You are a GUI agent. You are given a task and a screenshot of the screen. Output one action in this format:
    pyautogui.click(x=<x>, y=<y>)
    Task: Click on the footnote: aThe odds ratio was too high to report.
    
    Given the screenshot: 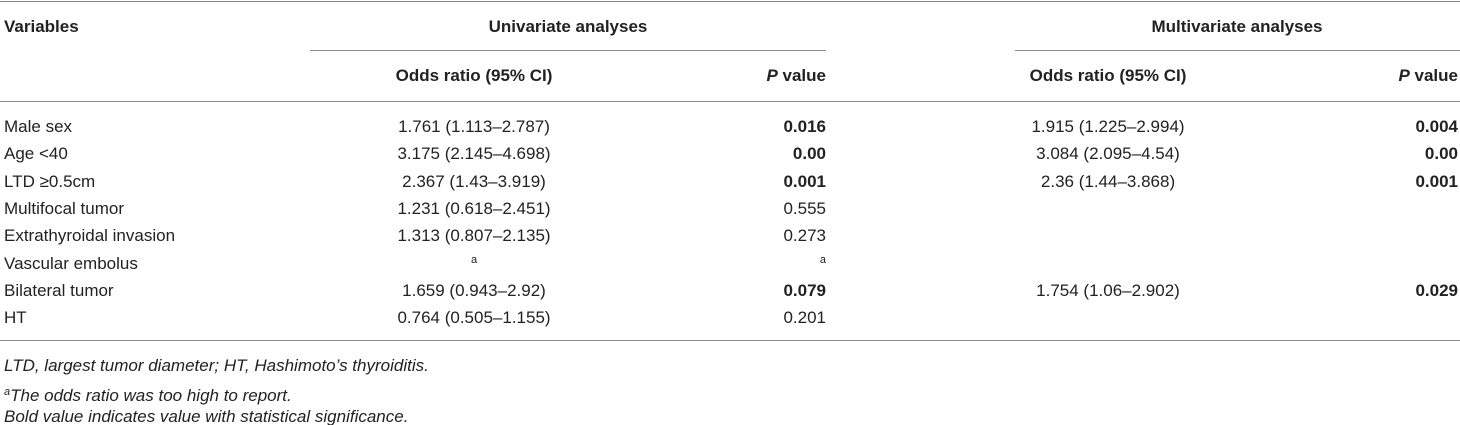 What is the action you would take?
    pyautogui.click(x=148, y=394)
    